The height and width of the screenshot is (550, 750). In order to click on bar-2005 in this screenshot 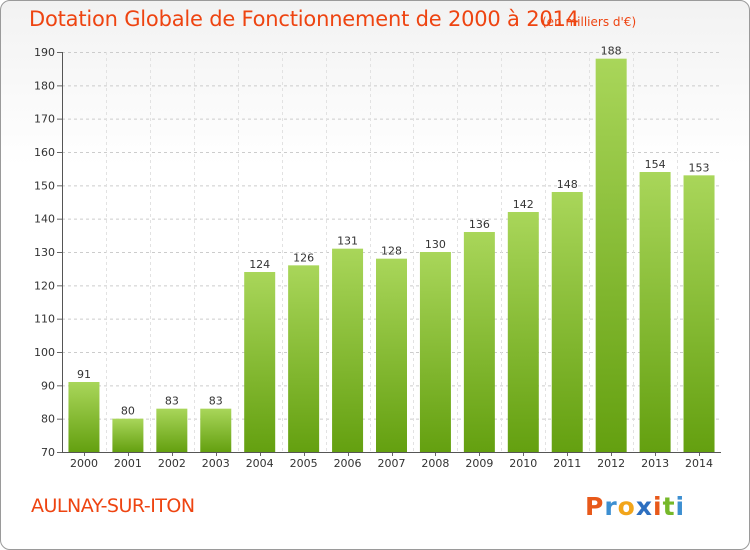, I will do `click(304, 358)`.